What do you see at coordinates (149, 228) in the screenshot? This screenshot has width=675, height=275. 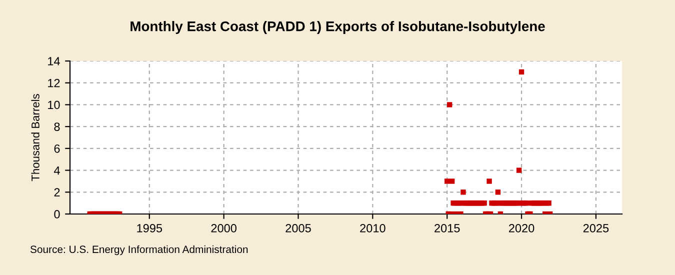 I see `x-tick-label: 1995` at bounding box center [149, 228].